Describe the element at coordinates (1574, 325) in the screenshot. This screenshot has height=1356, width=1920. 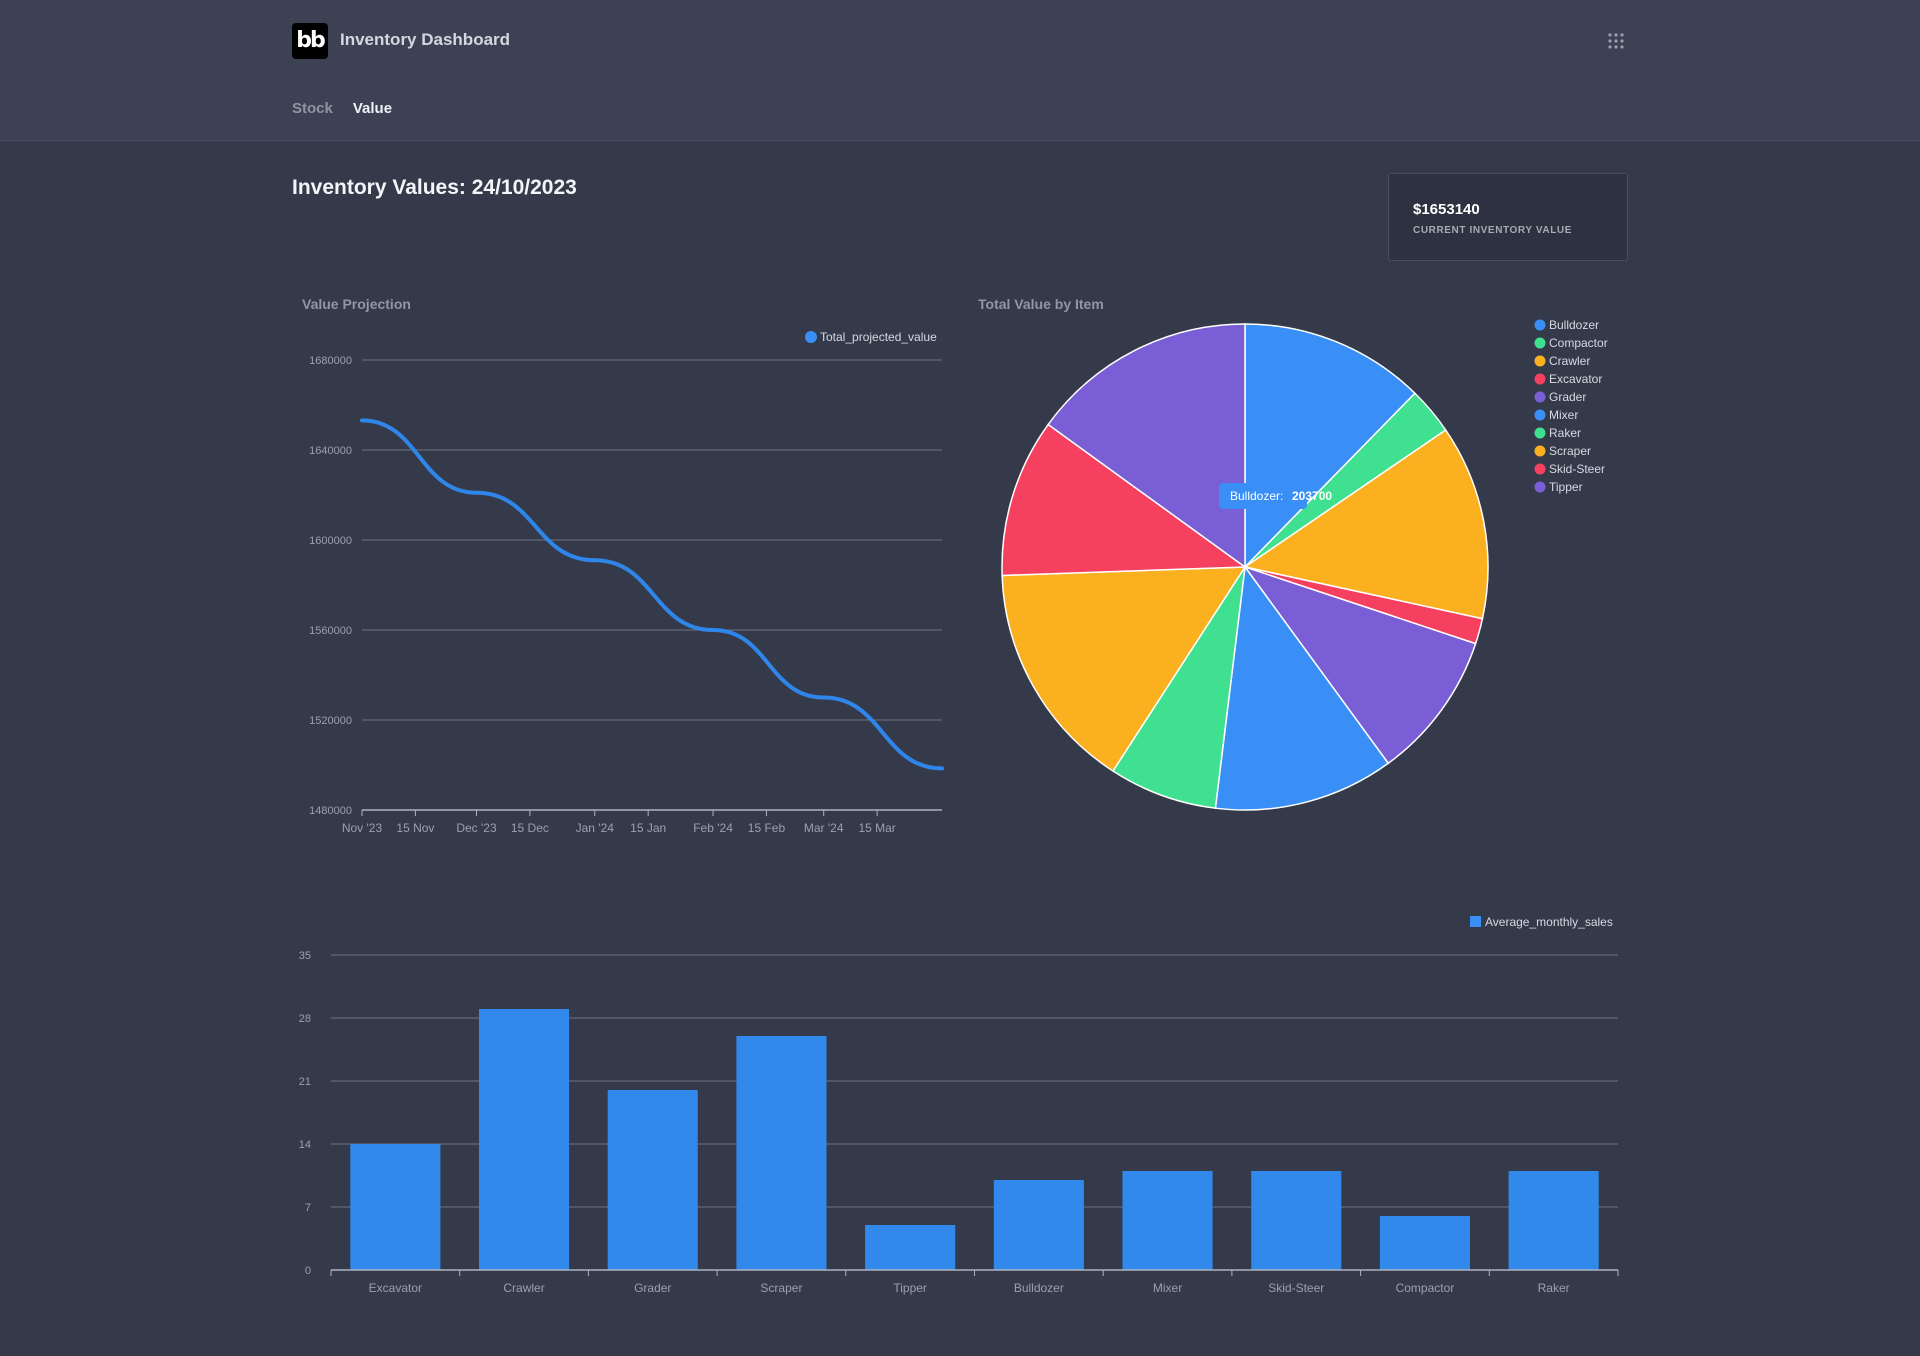
I see `legend-label: Bulldozer` at that location.